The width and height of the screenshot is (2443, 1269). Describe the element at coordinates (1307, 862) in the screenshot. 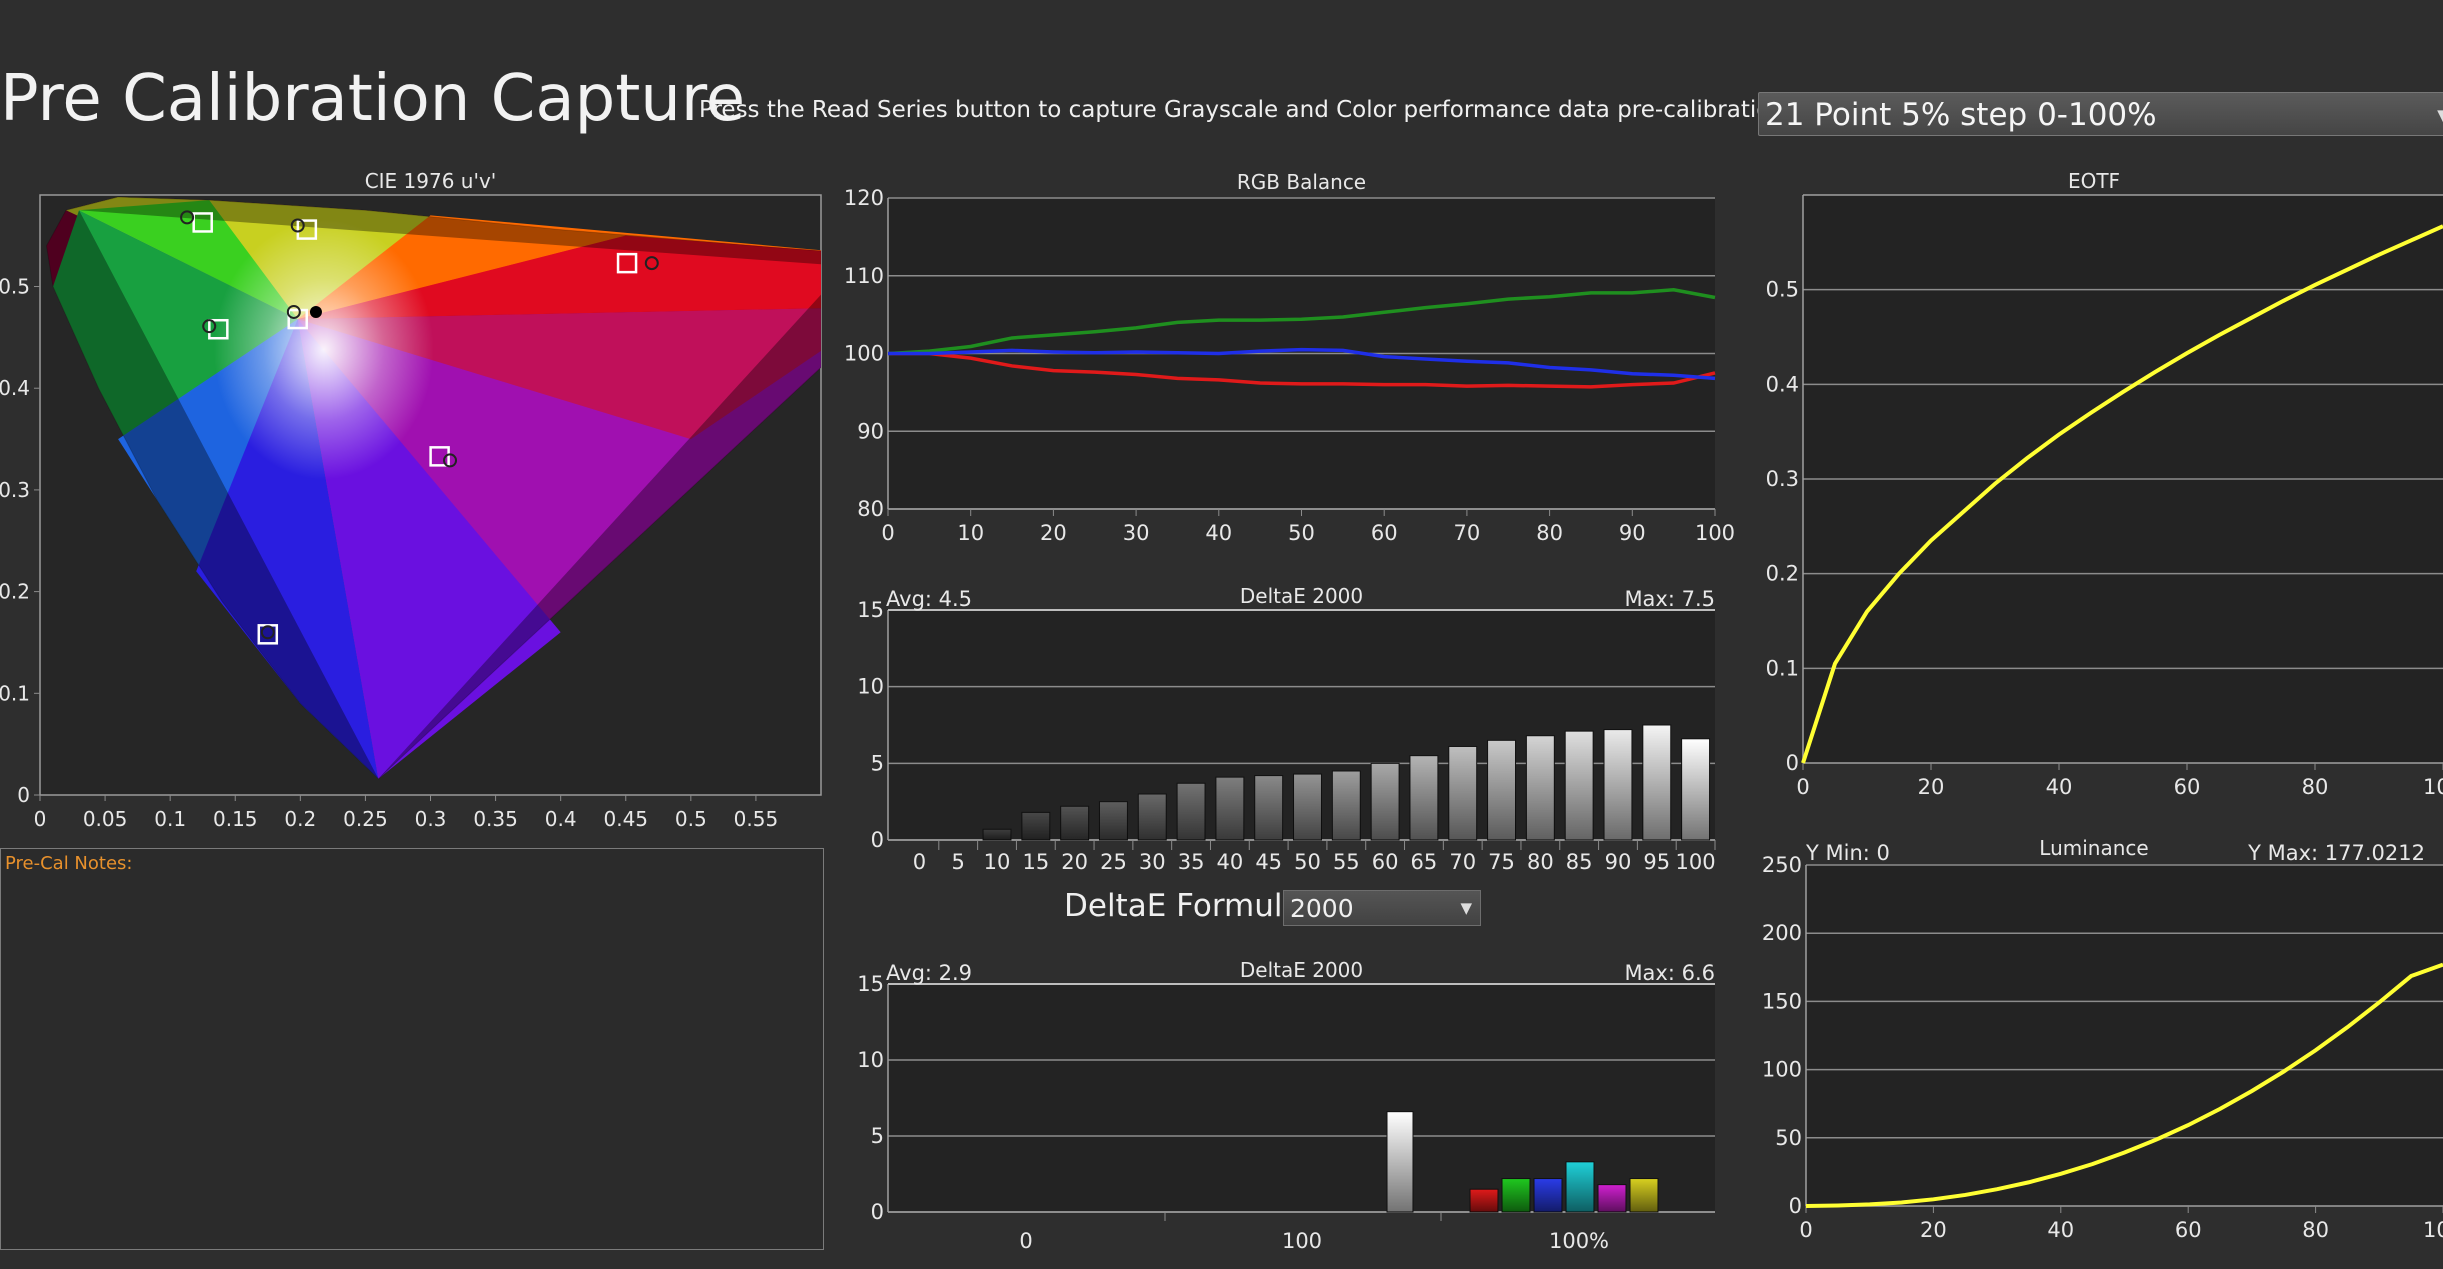

I see `gray-de-x-tick-label: 50` at that location.